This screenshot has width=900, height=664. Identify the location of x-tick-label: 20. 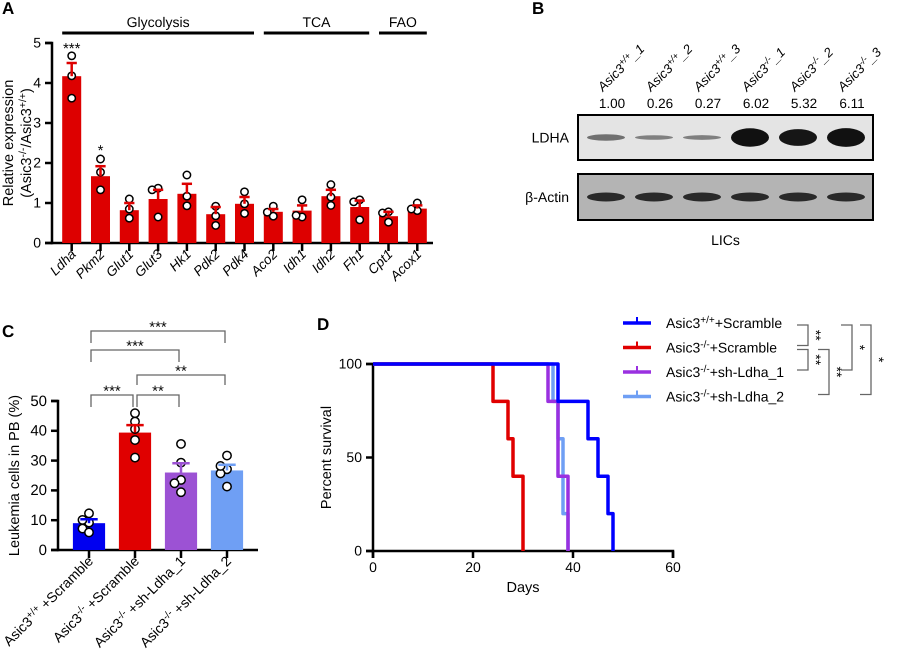
(473, 566).